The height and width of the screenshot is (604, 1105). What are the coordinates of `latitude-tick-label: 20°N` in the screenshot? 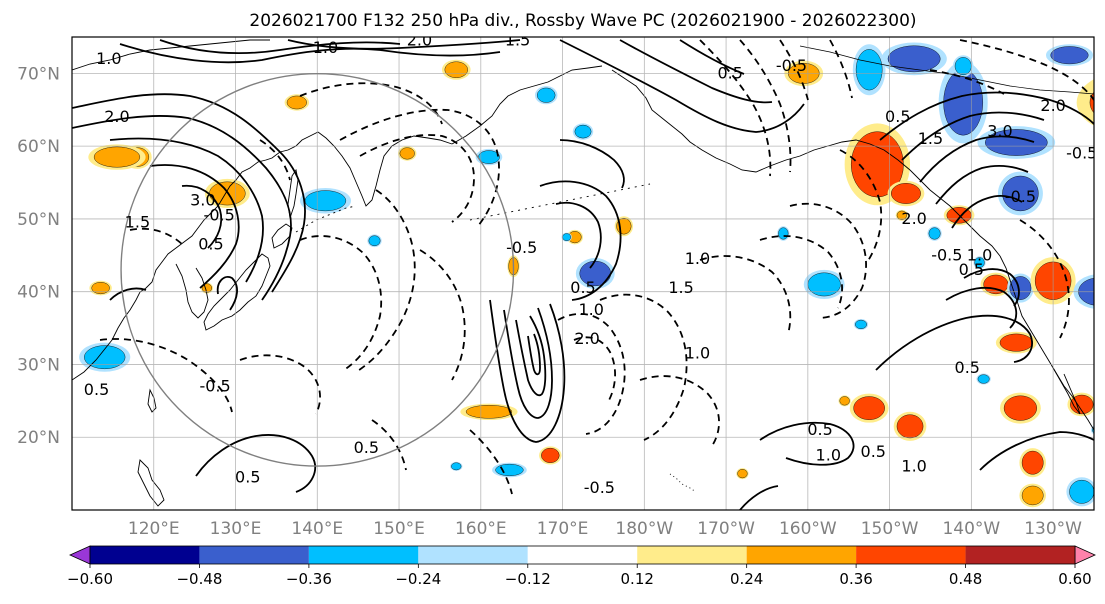 It's located at (38, 438).